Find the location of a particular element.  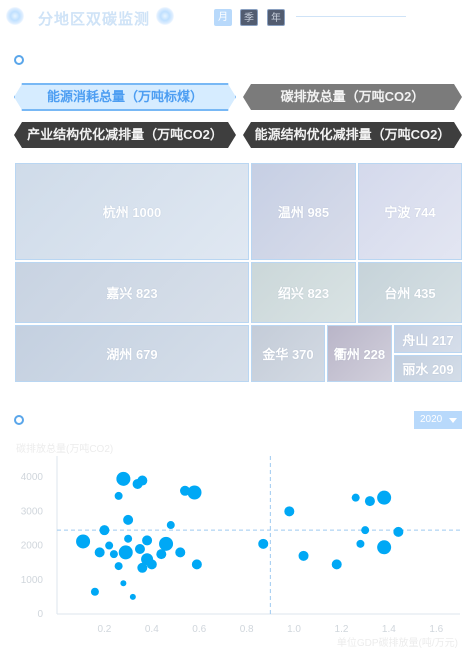

treemap-cell-jiaxing: 嘉兴 823 is located at coordinates (132, 292).